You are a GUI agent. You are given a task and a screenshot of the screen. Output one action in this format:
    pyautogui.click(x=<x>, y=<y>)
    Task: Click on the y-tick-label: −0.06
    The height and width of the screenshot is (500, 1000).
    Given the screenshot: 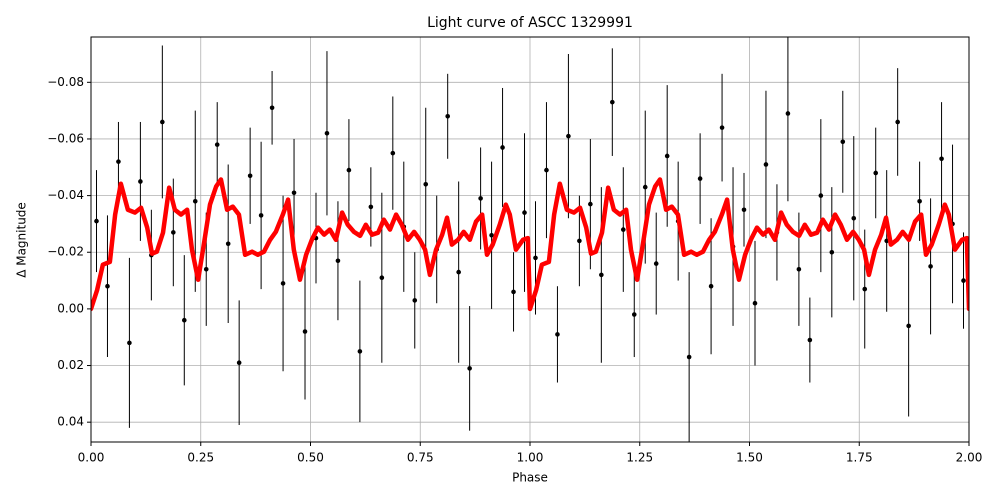 What is the action you would take?
    pyautogui.click(x=65, y=138)
    